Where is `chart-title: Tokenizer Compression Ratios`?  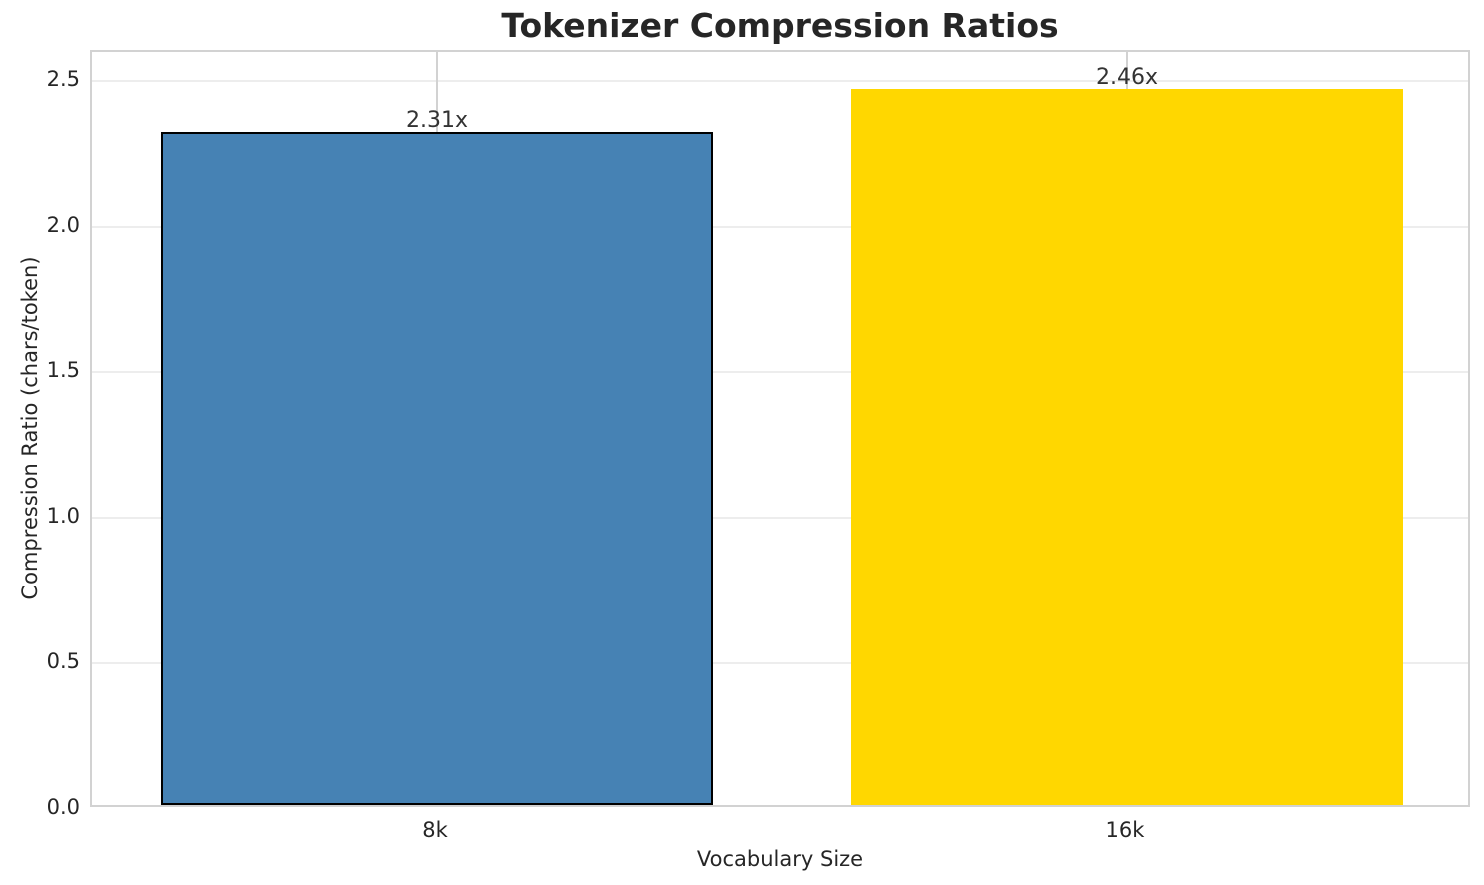 chart-title: Tokenizer Compression Ratios is located at coordinates (780, 25).